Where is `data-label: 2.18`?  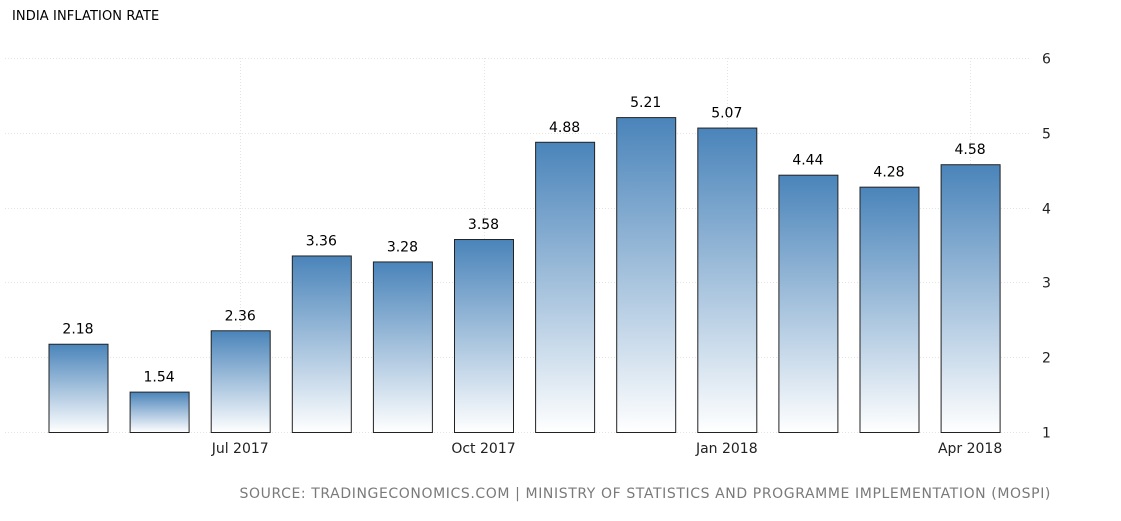
data-label: 2.18 is located at coordinates (77, 330).